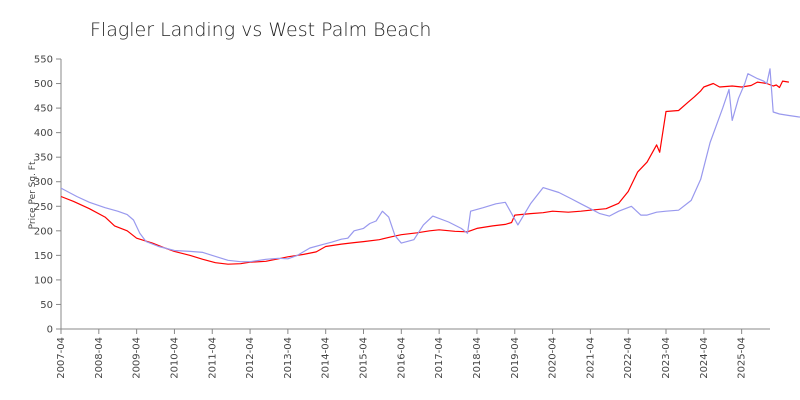 The image size is (800, 400). What do you see at coordinates (704, 358) in the screenshot?
I see `x-tick-label: 2024-04` at bounding box center [704, 358].